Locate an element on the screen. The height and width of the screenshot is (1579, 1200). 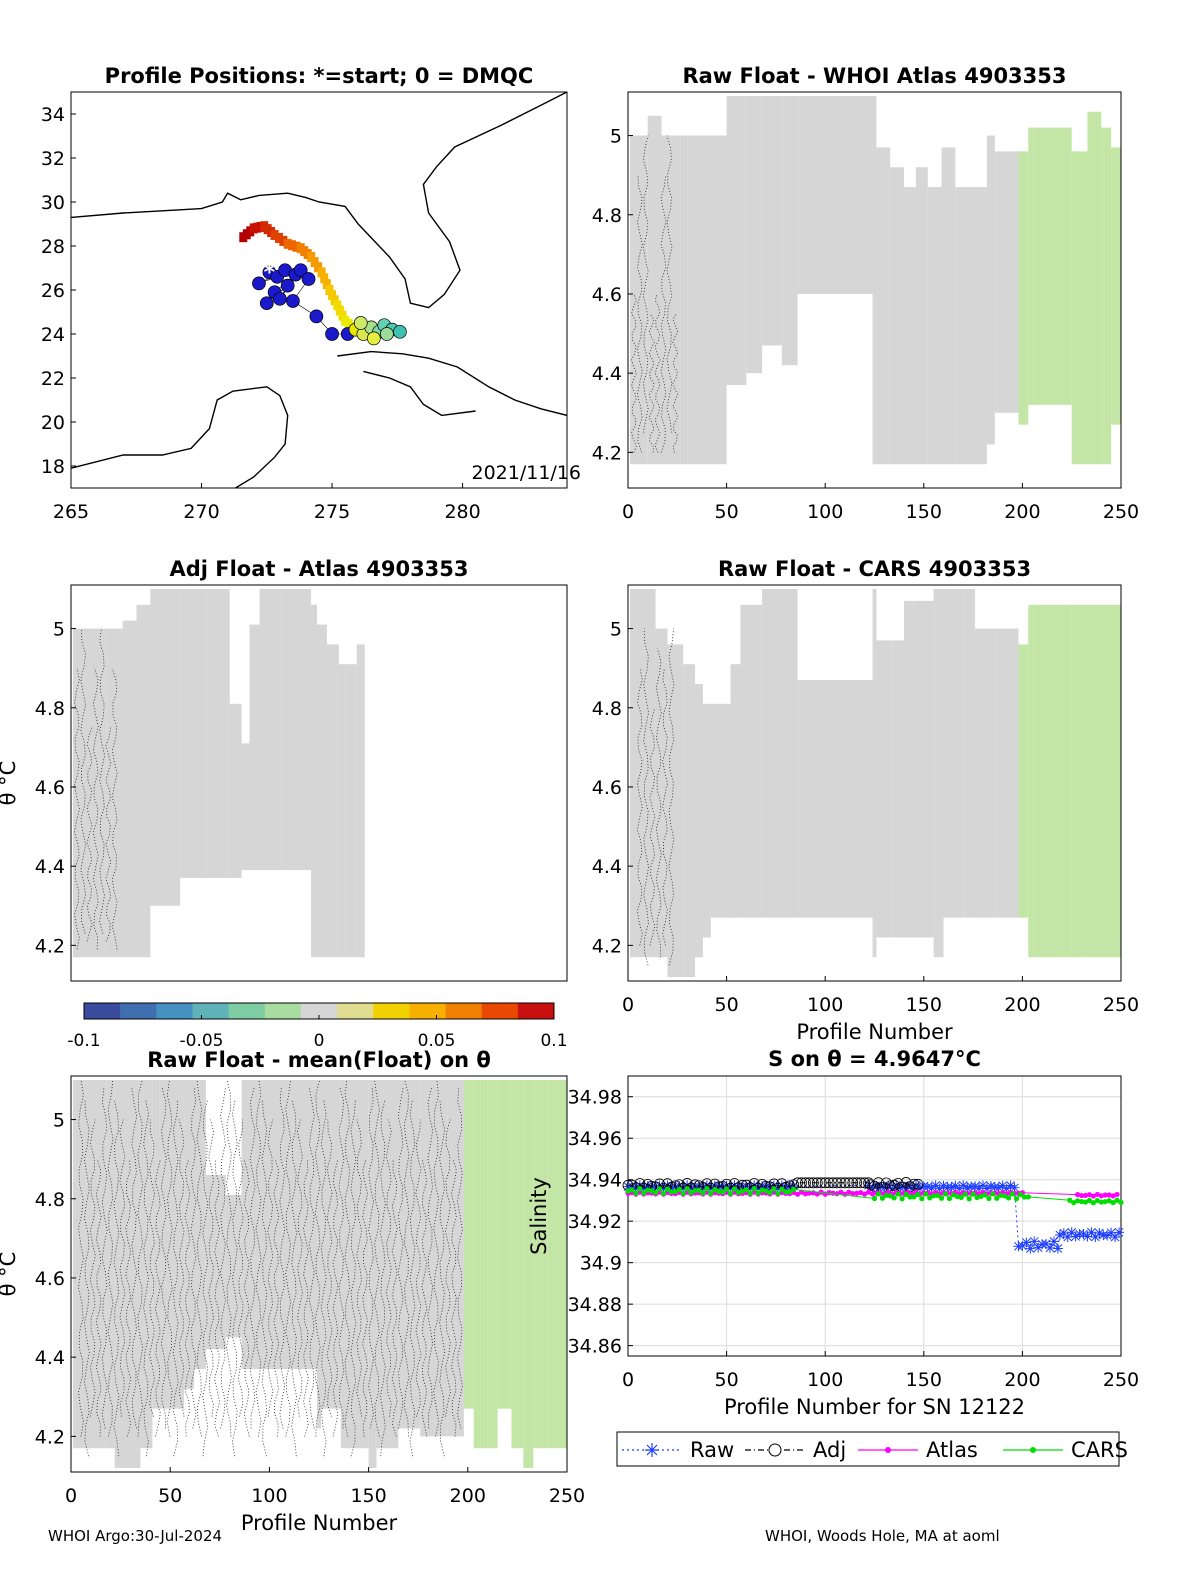
mean-ytick-label: 4.6 is located at coordinates (50, 1279).